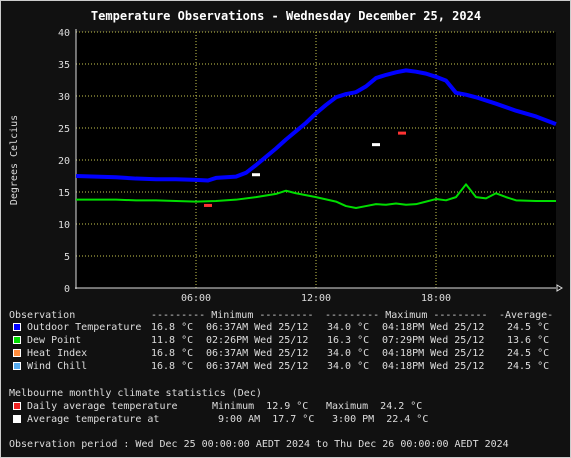 The image size is (571, 458). What do you see at coordinates (64, 33) in the screenshot?
I see `y-tick-label: 40` at bounding box center [64, 33].